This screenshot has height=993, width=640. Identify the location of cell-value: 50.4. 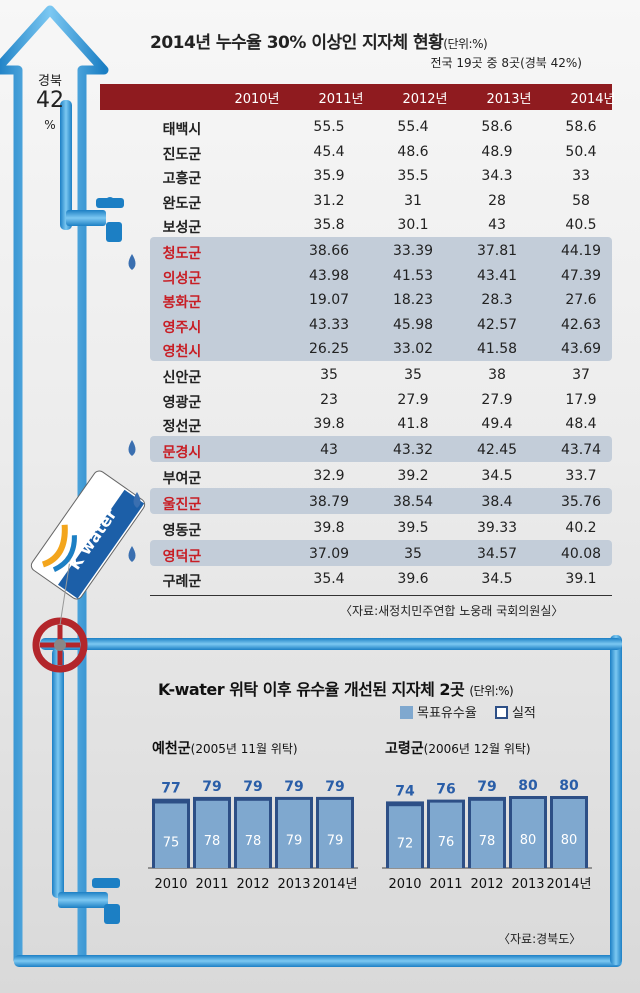
(581, 151).